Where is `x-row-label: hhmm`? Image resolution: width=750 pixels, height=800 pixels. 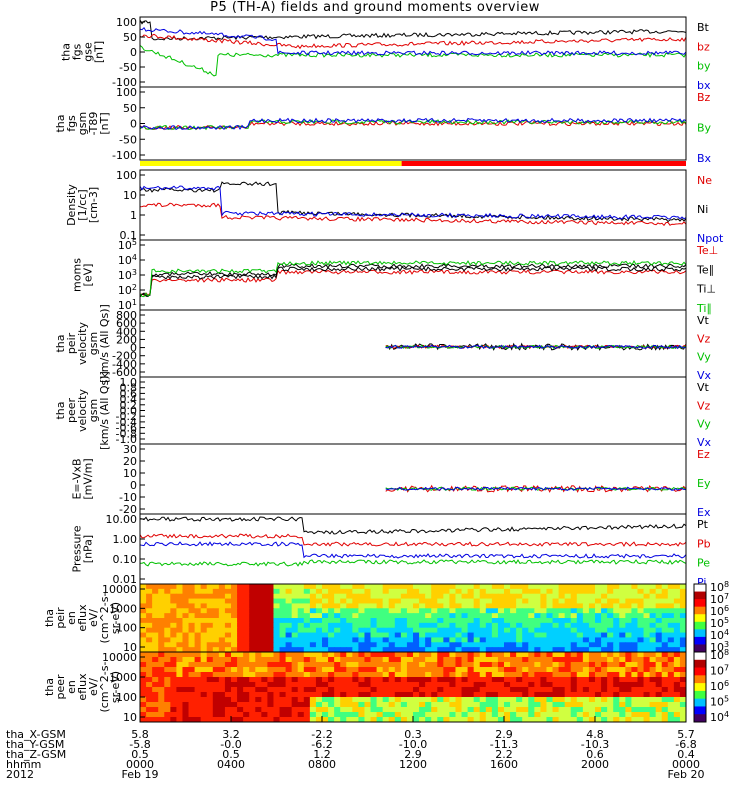 x-row-label: hhmm is located at coordinates (23, 764).